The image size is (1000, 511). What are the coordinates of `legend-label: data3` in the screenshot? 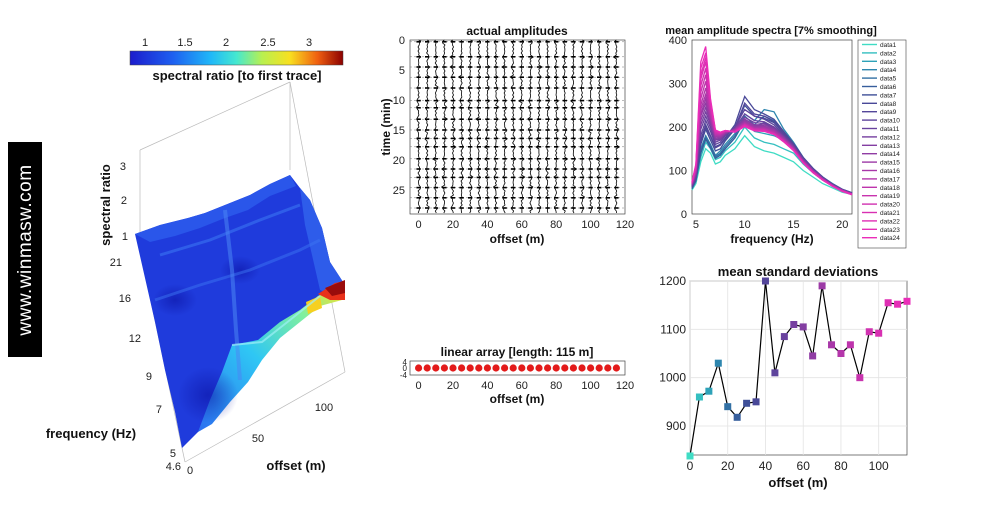 It's located at (888, 62).